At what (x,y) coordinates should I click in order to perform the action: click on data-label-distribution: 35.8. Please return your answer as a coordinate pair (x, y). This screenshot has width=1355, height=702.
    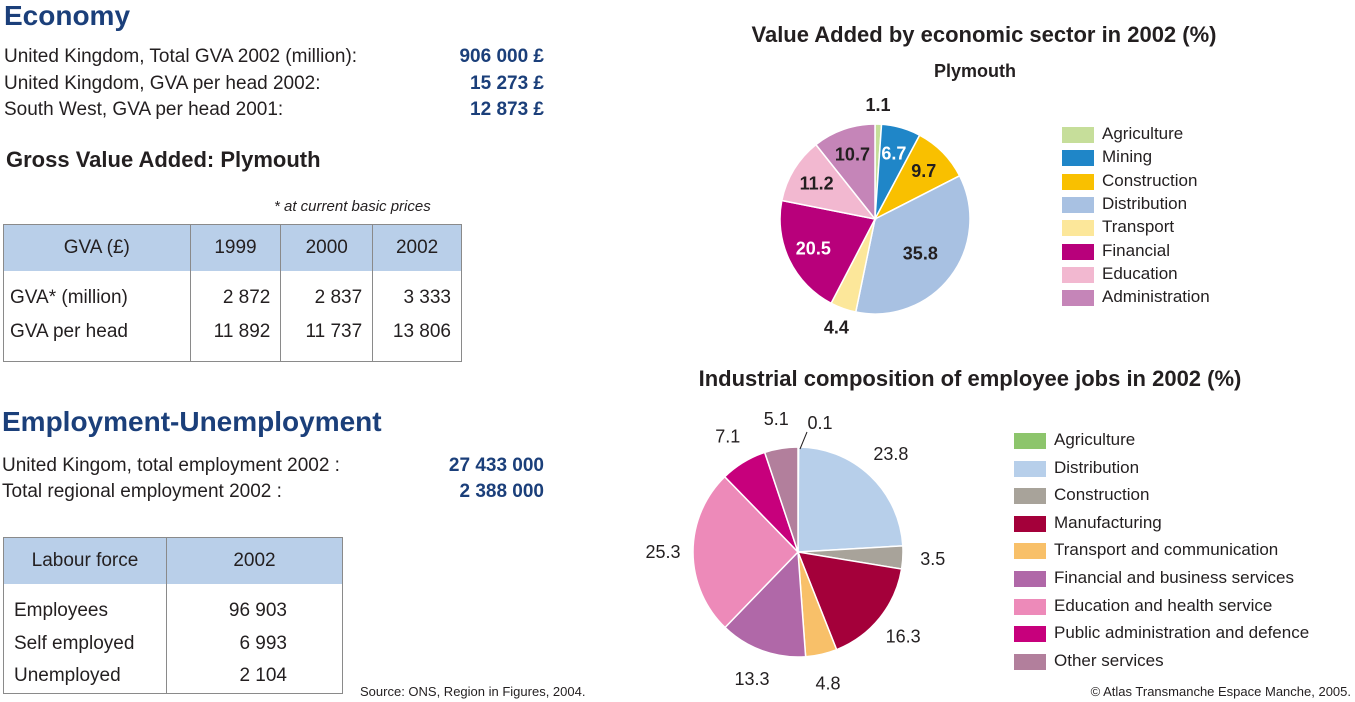
    Looking at the image, I should click on (920, 254).